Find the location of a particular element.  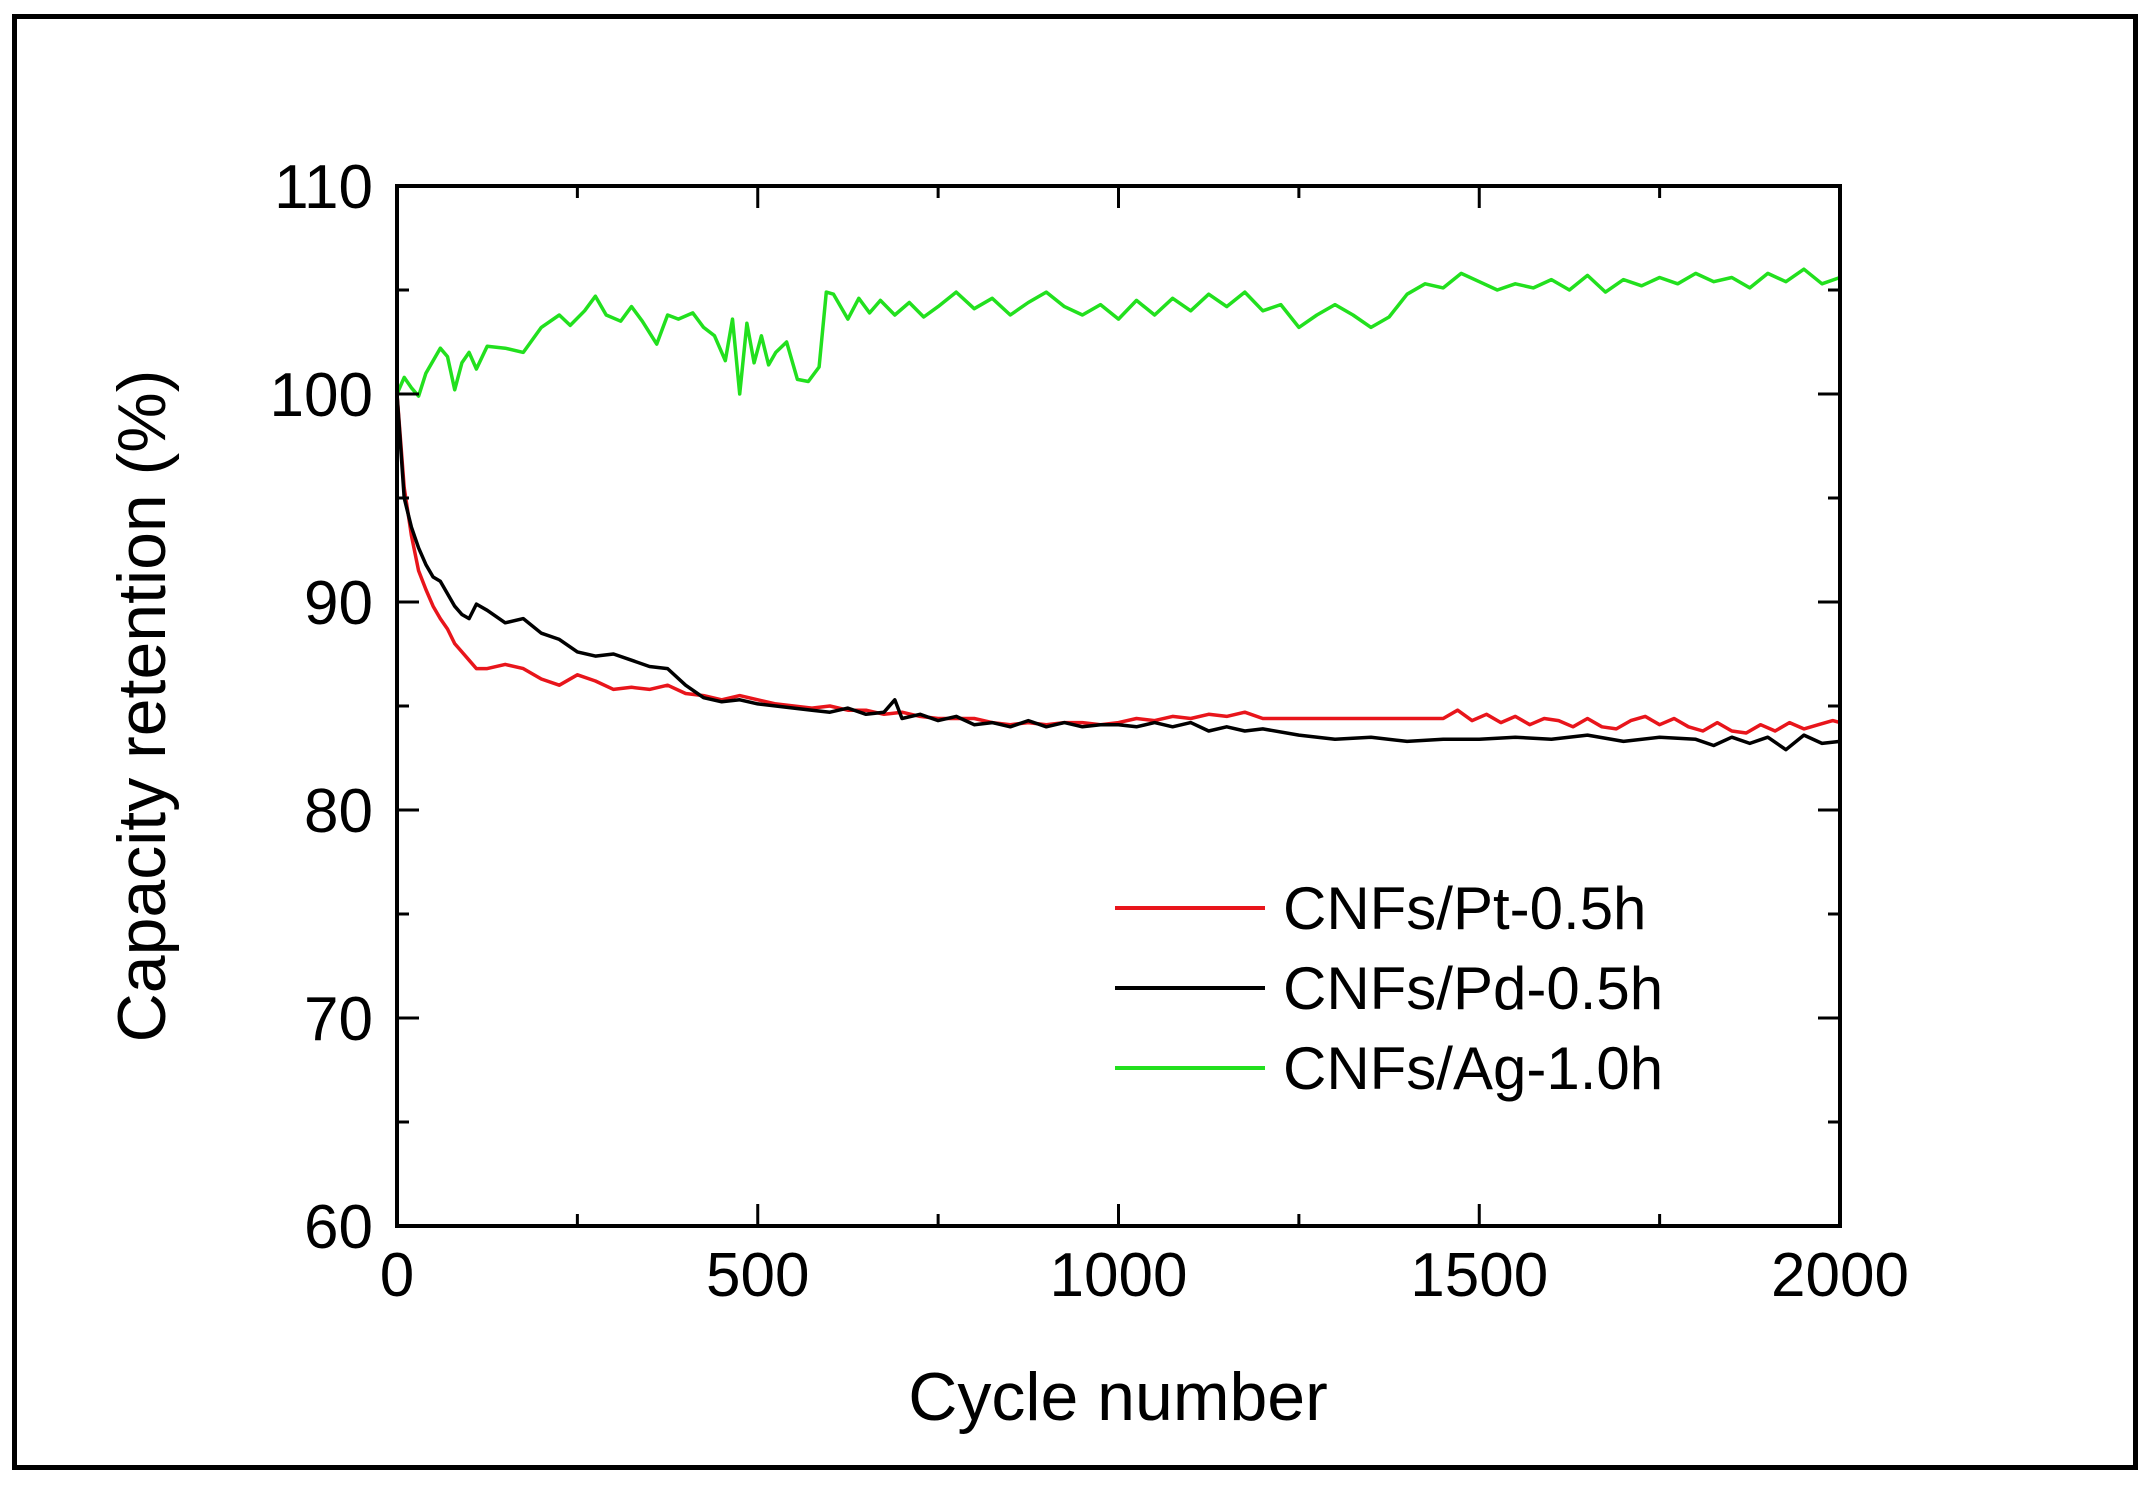

y-tick-label: 110 is located at coordinates (323, 187).